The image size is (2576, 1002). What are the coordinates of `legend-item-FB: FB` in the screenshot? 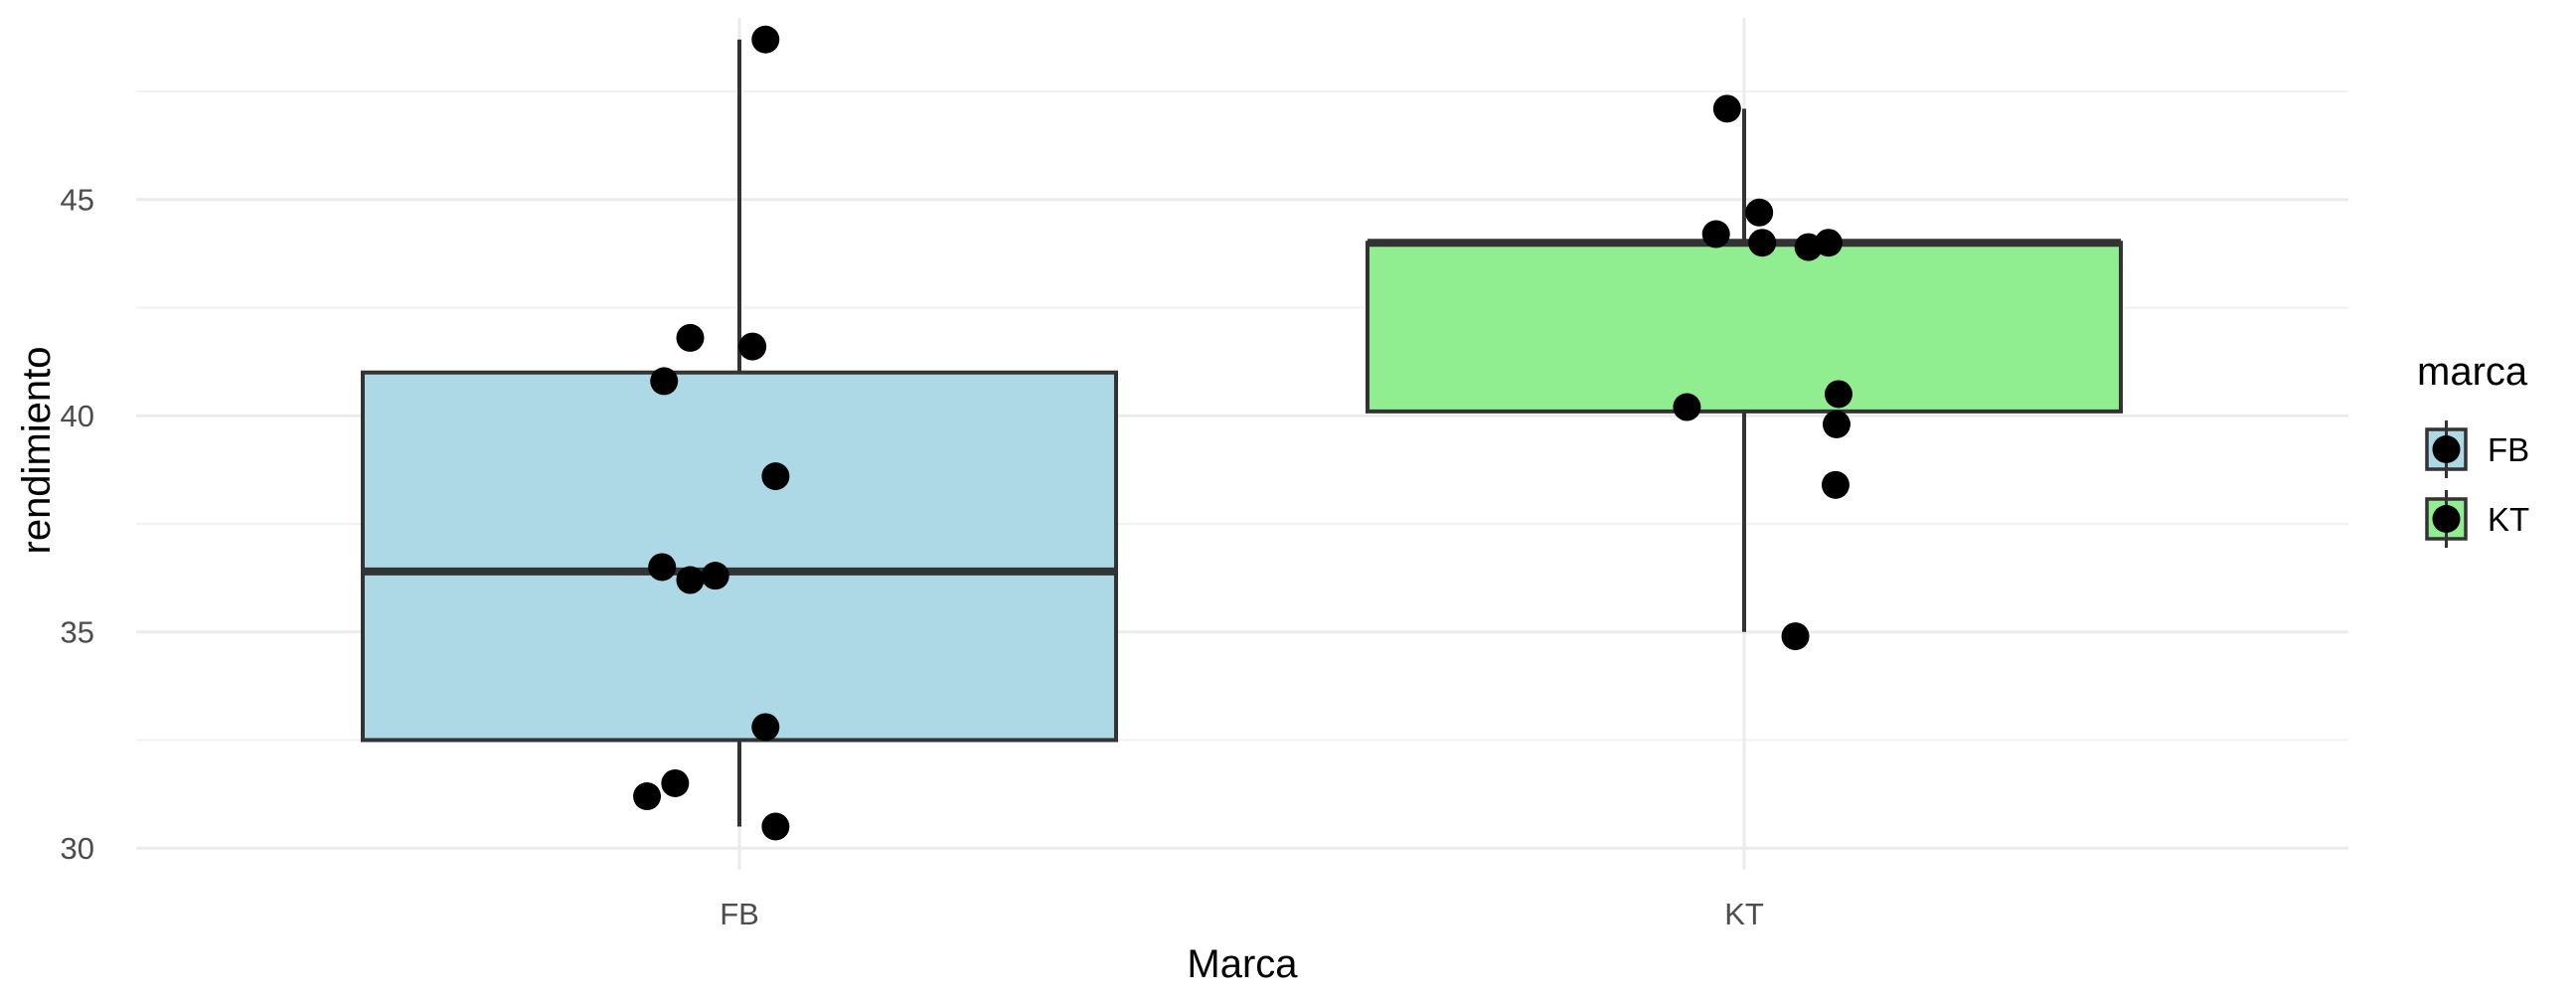 It's located at (2477, 449).